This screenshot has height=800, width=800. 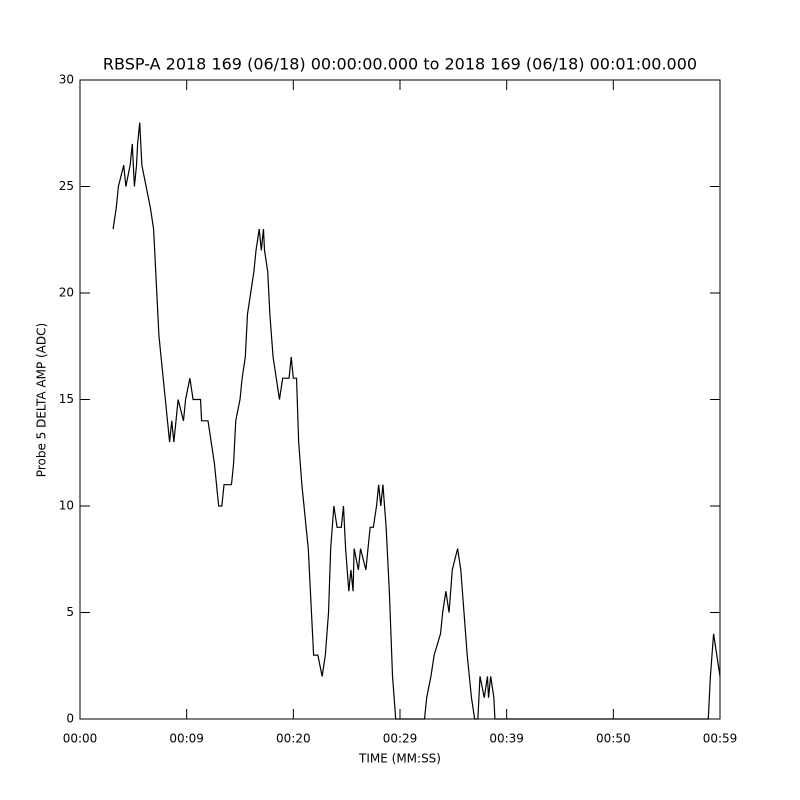 I want to click on y-tick-label: 15, so click(x=66, y=399).